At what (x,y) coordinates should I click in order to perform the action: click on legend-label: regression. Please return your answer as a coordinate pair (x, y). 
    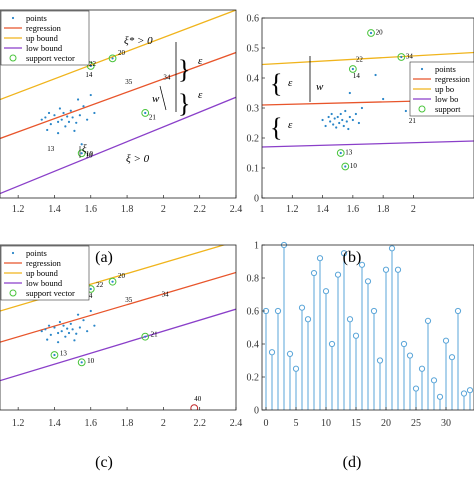
    Looking at the image, I should click on (44, 28).